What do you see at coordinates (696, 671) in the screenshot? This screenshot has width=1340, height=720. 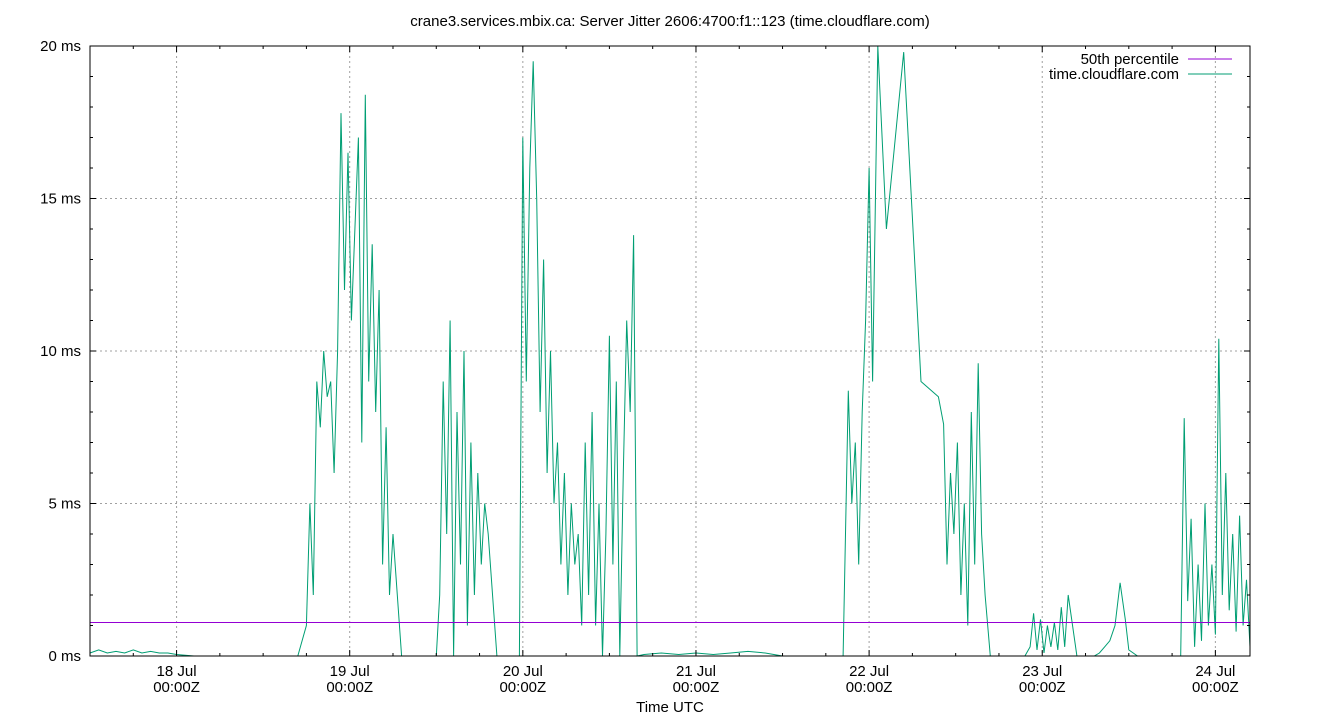 I see `x-tick-label-date: 21 Jul` at bounding box center [696, 671].